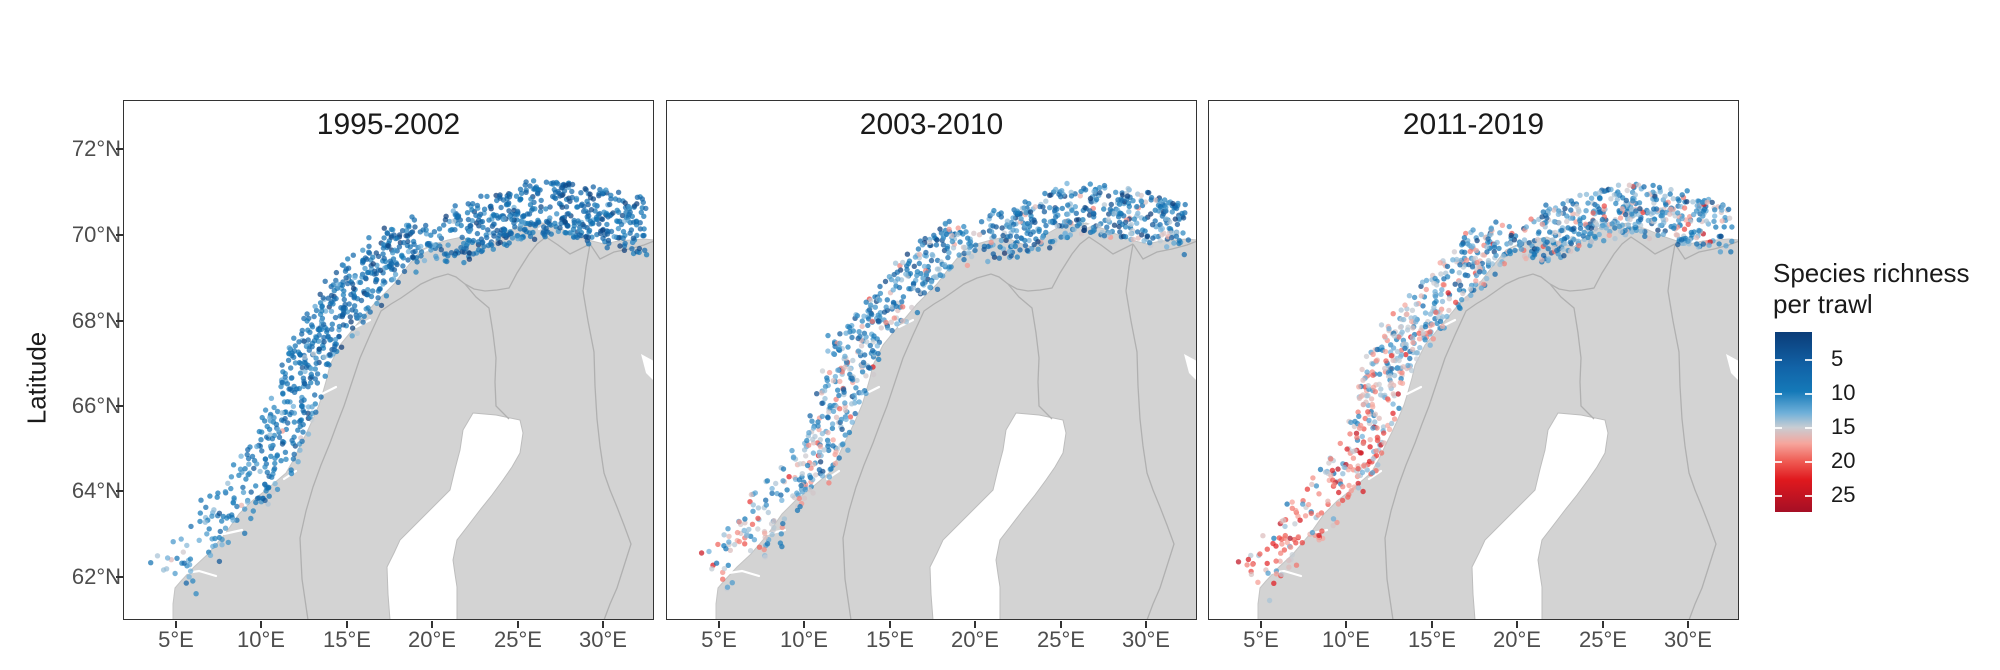 This screenshot has width=2000, height=670. What do you see at coordinates (1843, 392) in the screenshot?
I see `colorbar-label: 10` at bounding box center [1843, 392].